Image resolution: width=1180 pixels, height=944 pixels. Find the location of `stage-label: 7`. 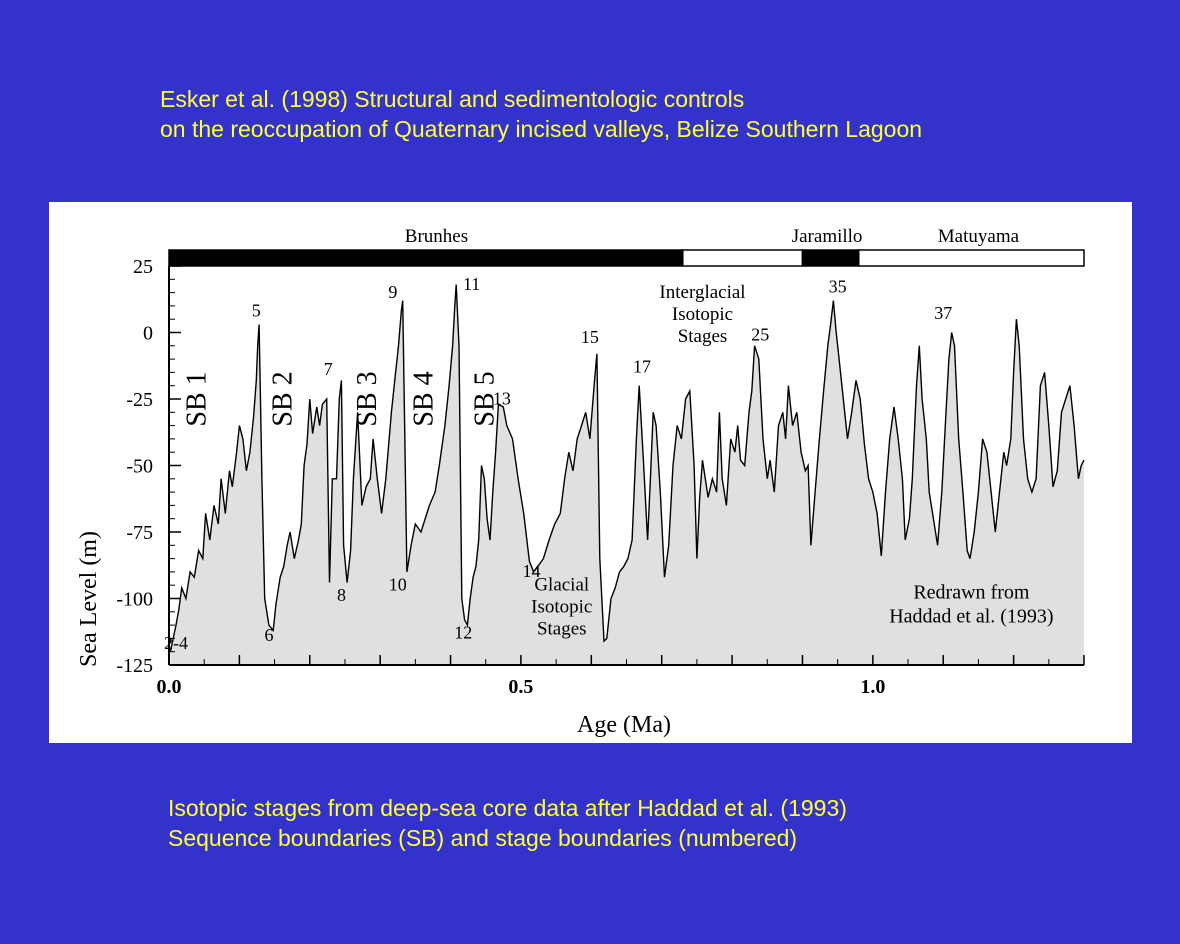

stage-label: 7 is located at coordinates (328, 369).